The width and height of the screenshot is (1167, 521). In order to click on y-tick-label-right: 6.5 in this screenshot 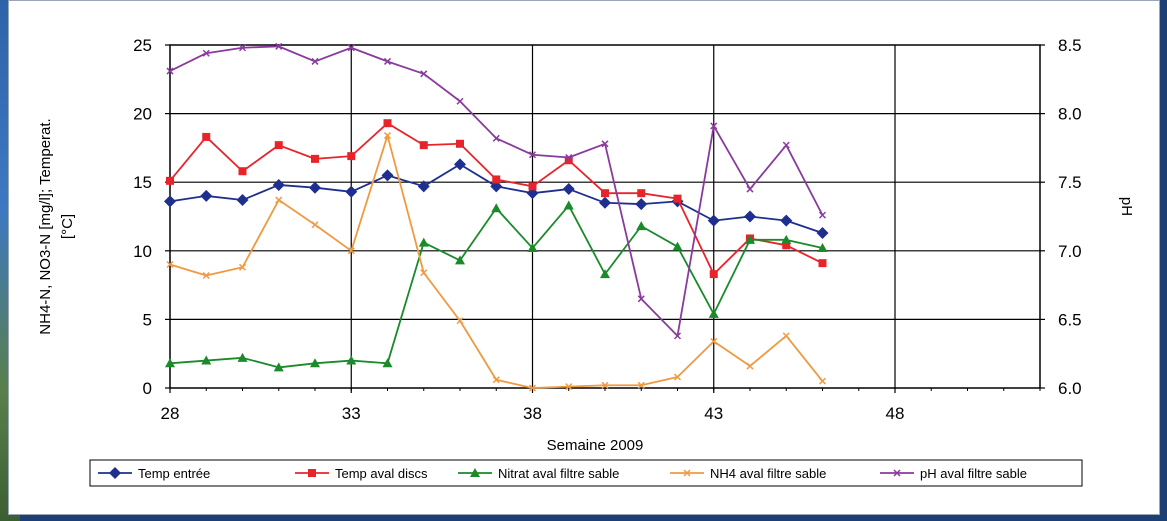, I will do `click(1070, 319)`.